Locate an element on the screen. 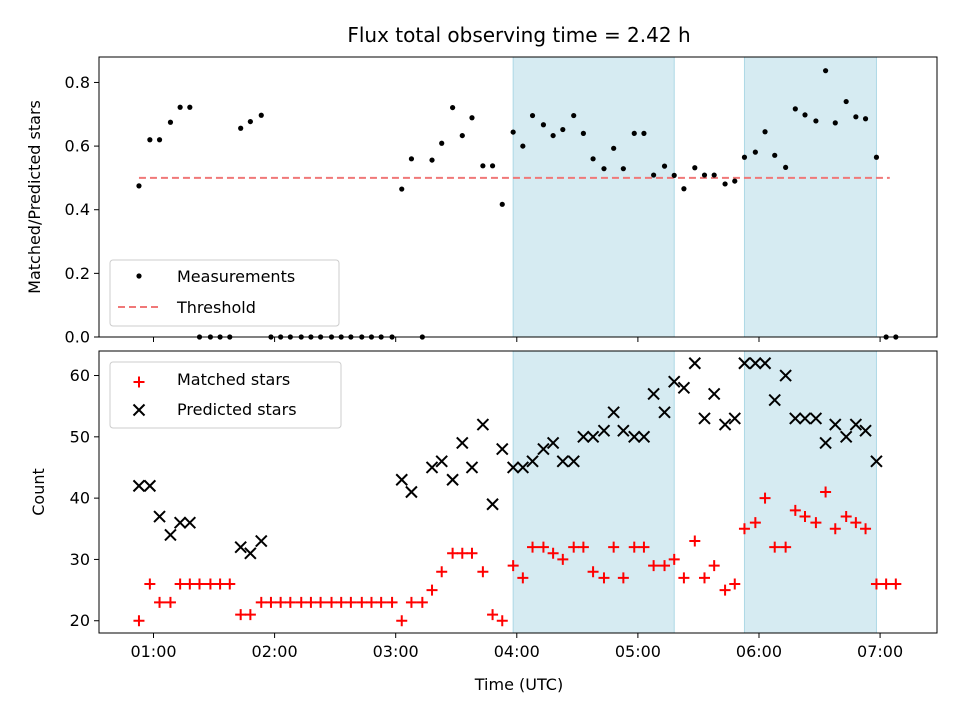 This screenshot has height=720, width=960. ratio-legend-box is located at coordinates (224, 293).